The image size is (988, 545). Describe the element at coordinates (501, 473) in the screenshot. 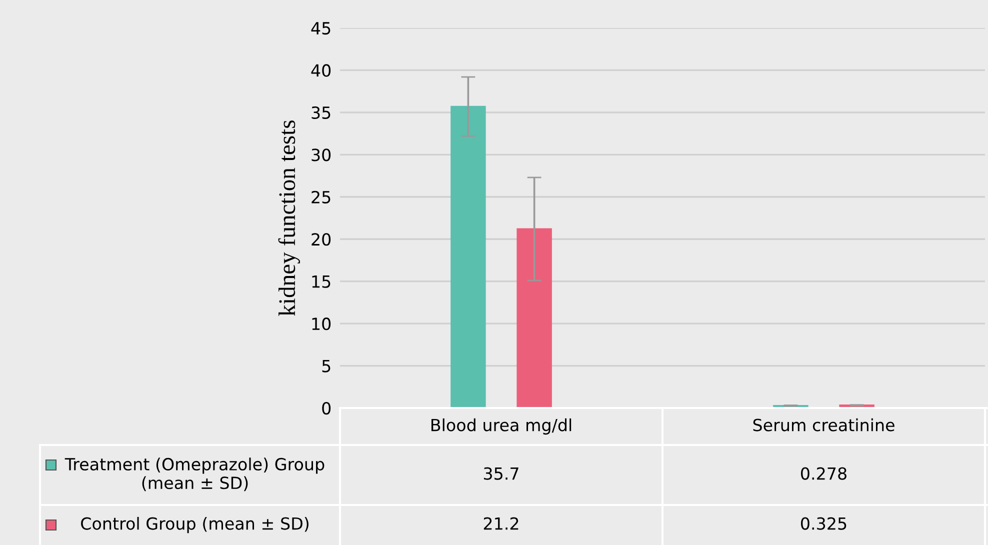

I see `data-label: 35.7` at that location.